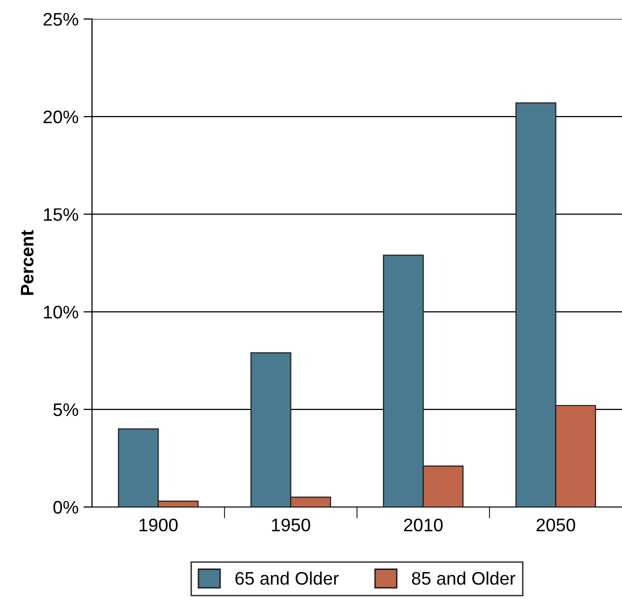 The image size is (622, 605). Describe the element at coordinates (291, 525) in the screenshot. I see `x-tick-label: 1950` at that location.